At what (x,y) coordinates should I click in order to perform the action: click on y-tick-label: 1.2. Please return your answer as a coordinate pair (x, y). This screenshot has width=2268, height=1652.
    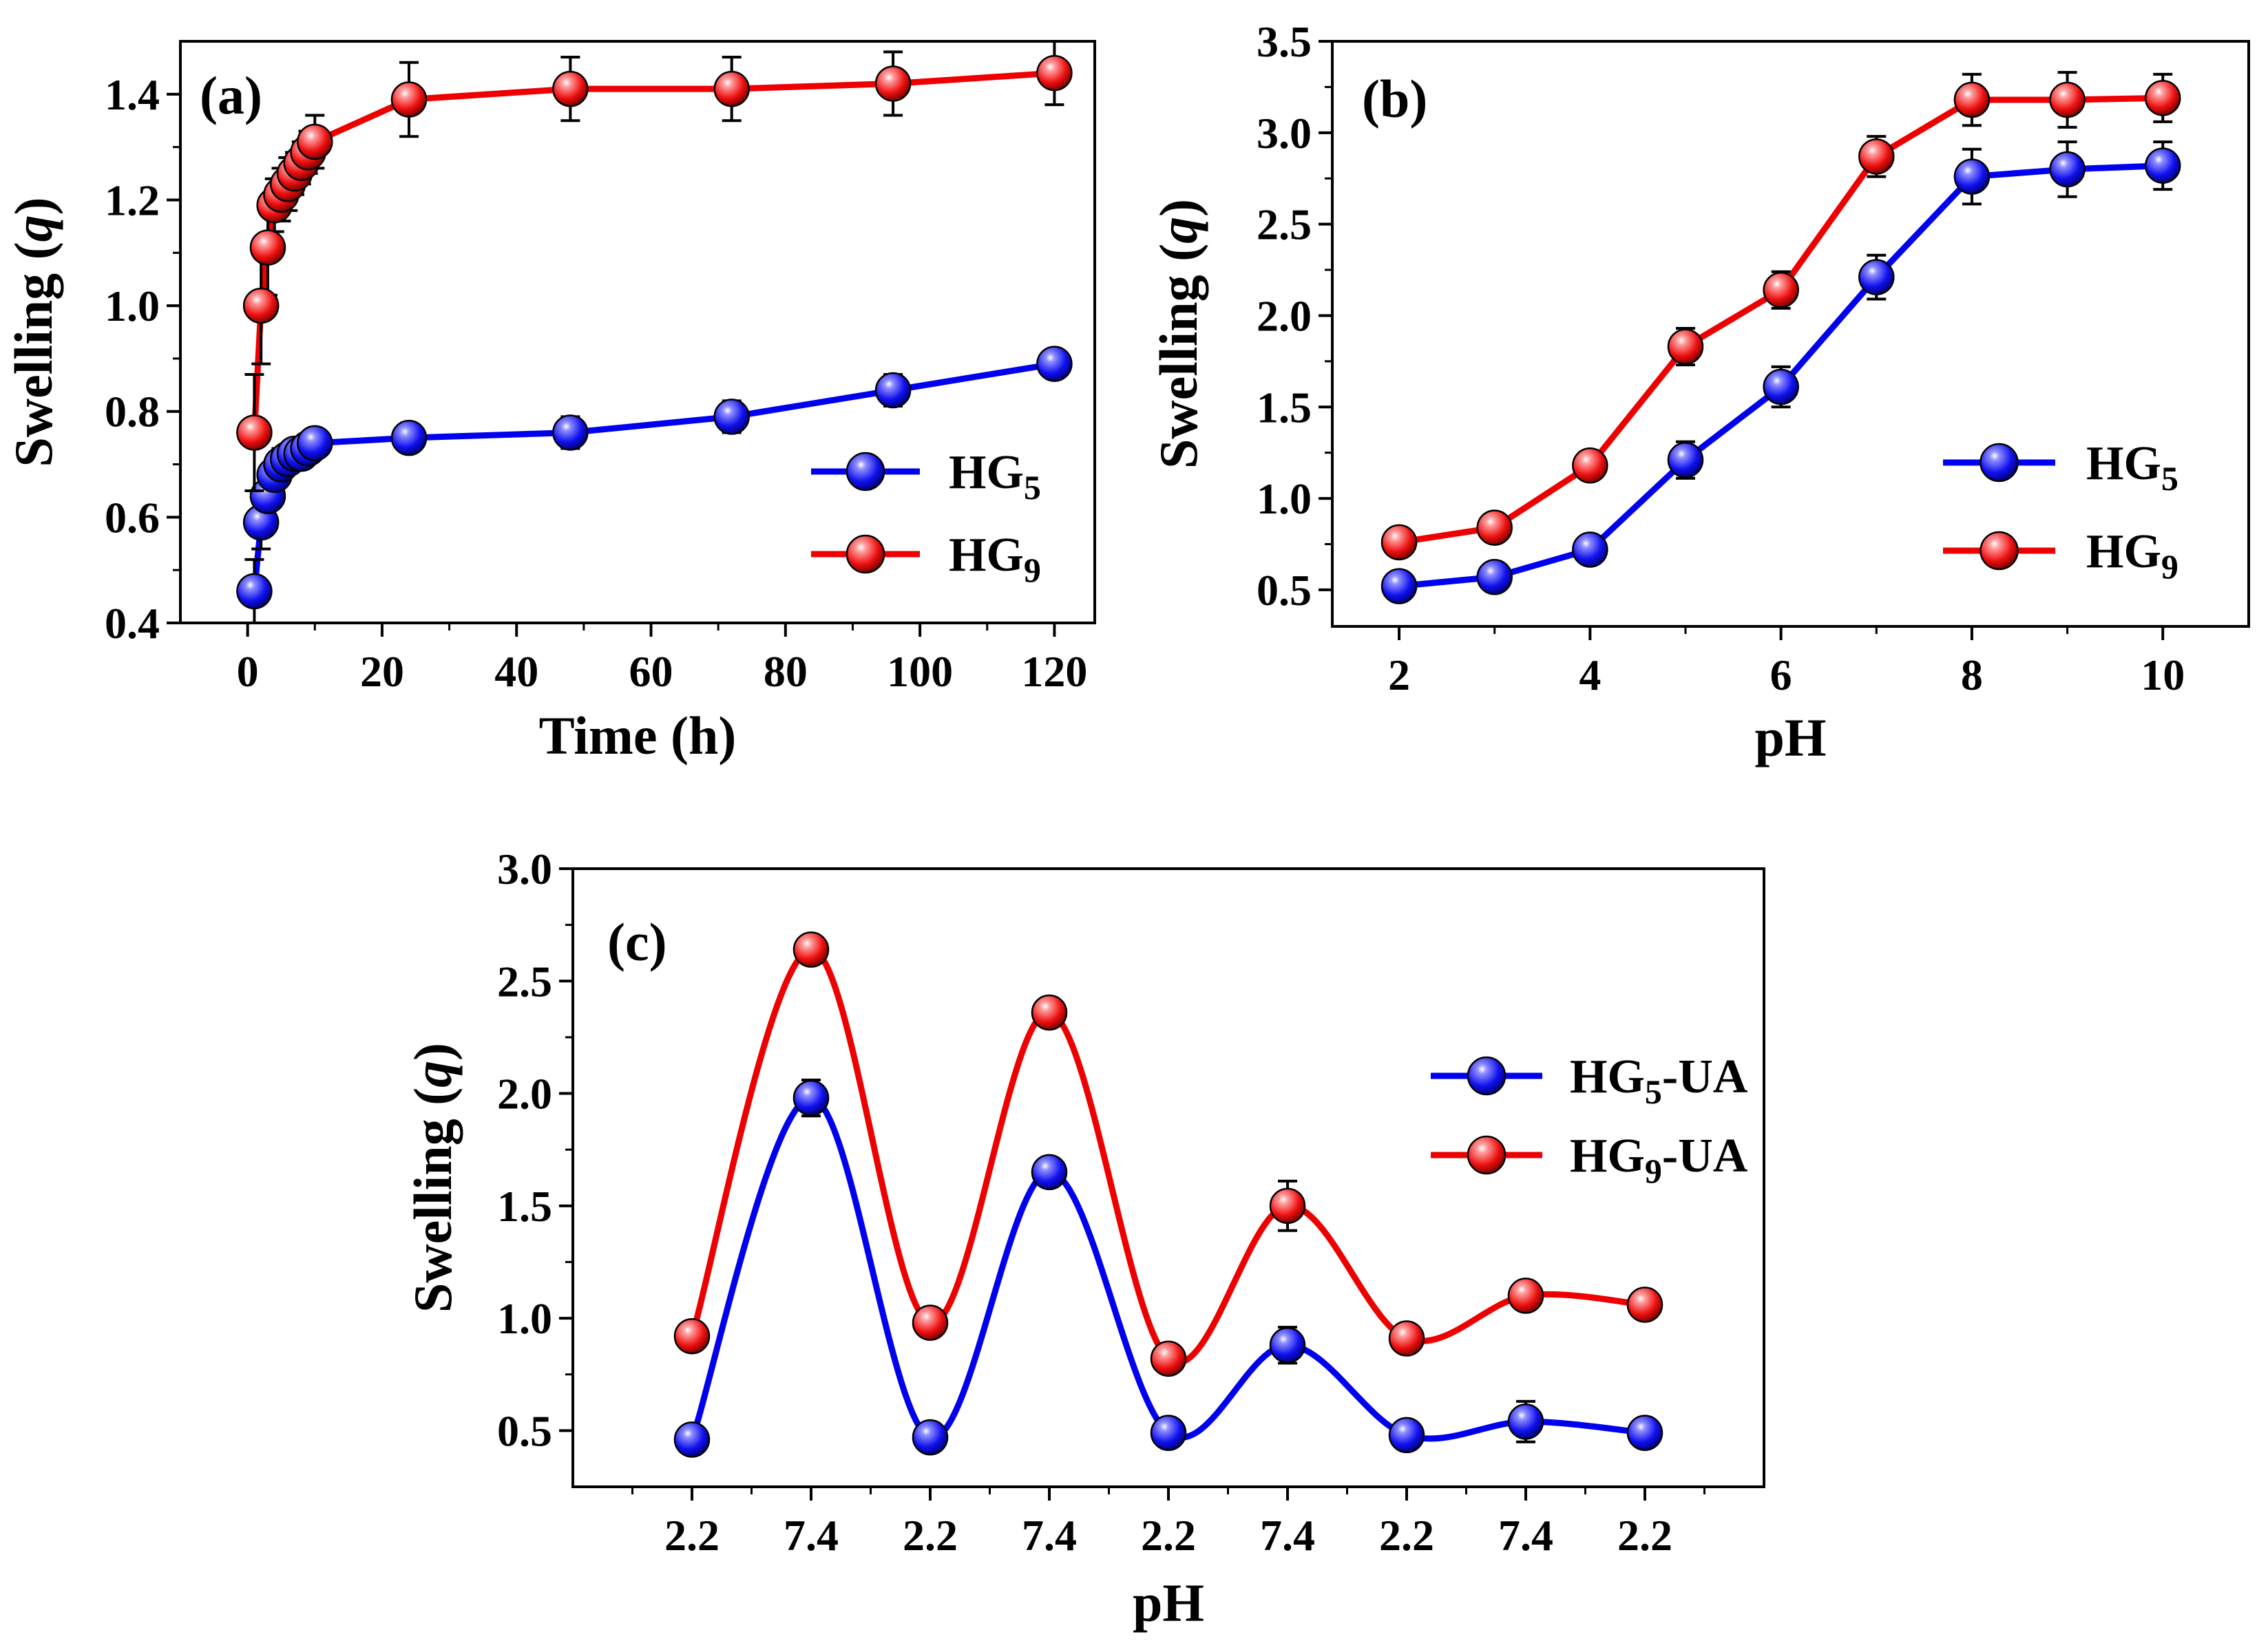
    Looking at the image, I should click on (132, 200).